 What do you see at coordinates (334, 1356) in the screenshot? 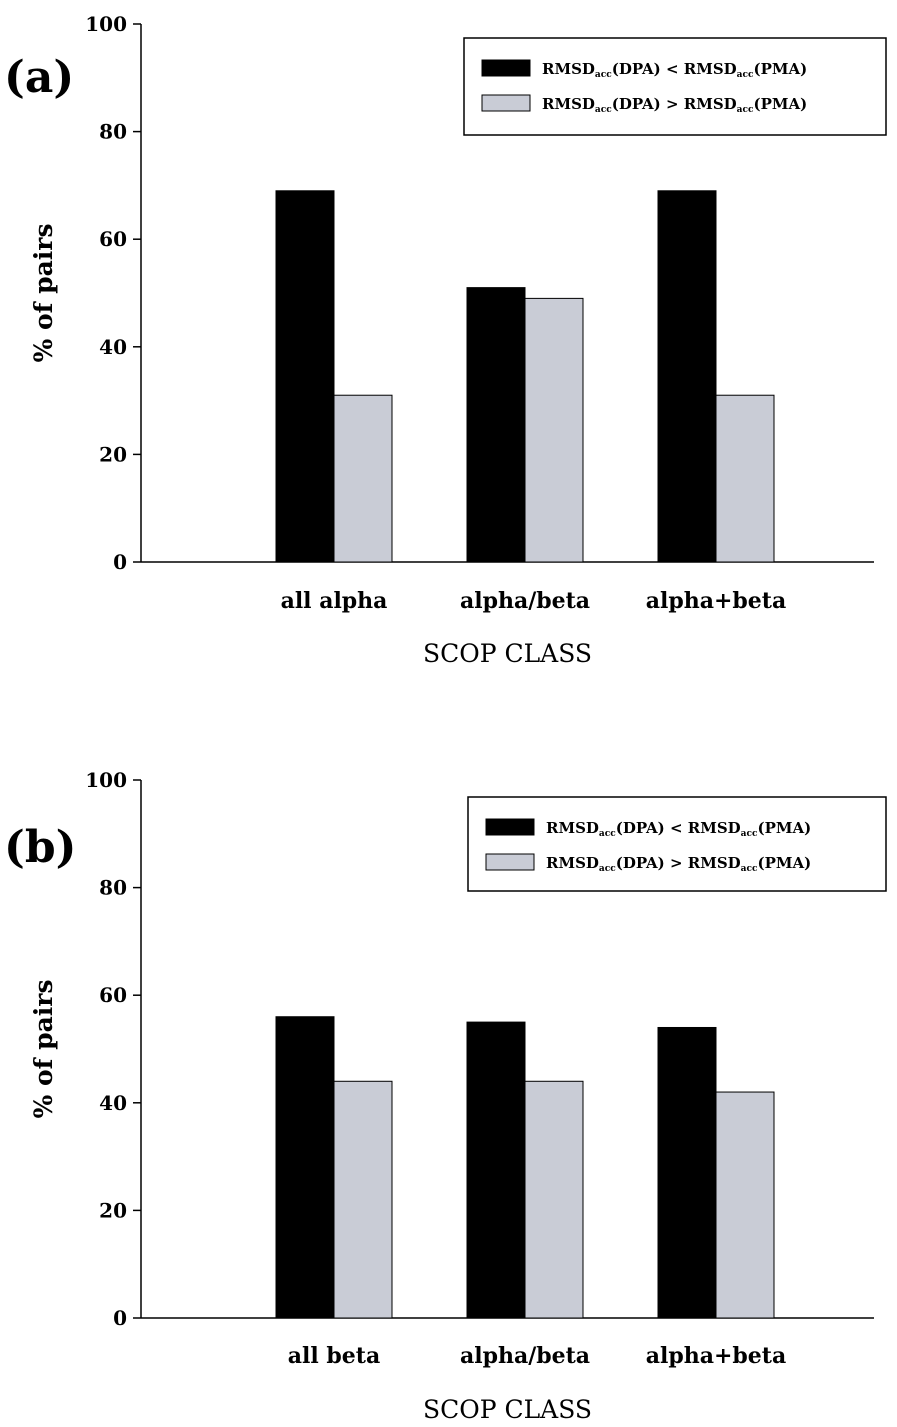
I see `x-category-label: all beta` at bounding box center [334, 1356].